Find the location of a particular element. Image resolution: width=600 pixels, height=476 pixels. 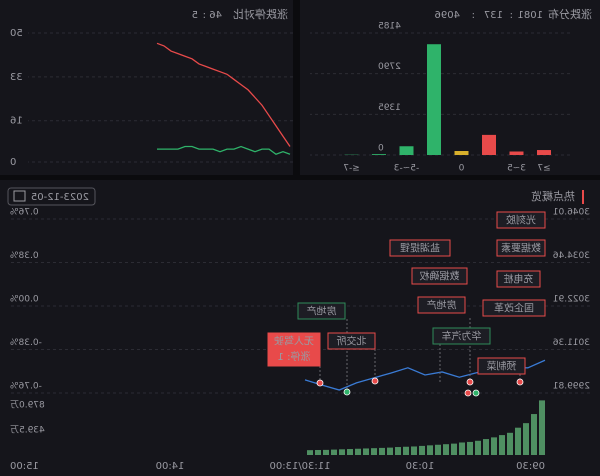

pct-tick-label: 0.38% is located at coordinates (24, 256).